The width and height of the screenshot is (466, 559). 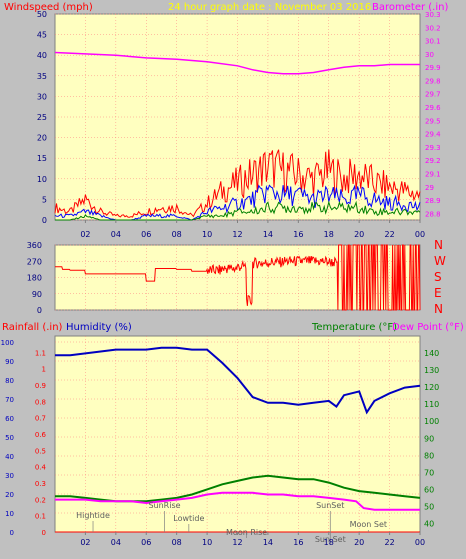 What do you see at coordinates (7, 343) in the screenshot?
I see `humidity-y-tick-label: 100` at bounding box center [7, 343].